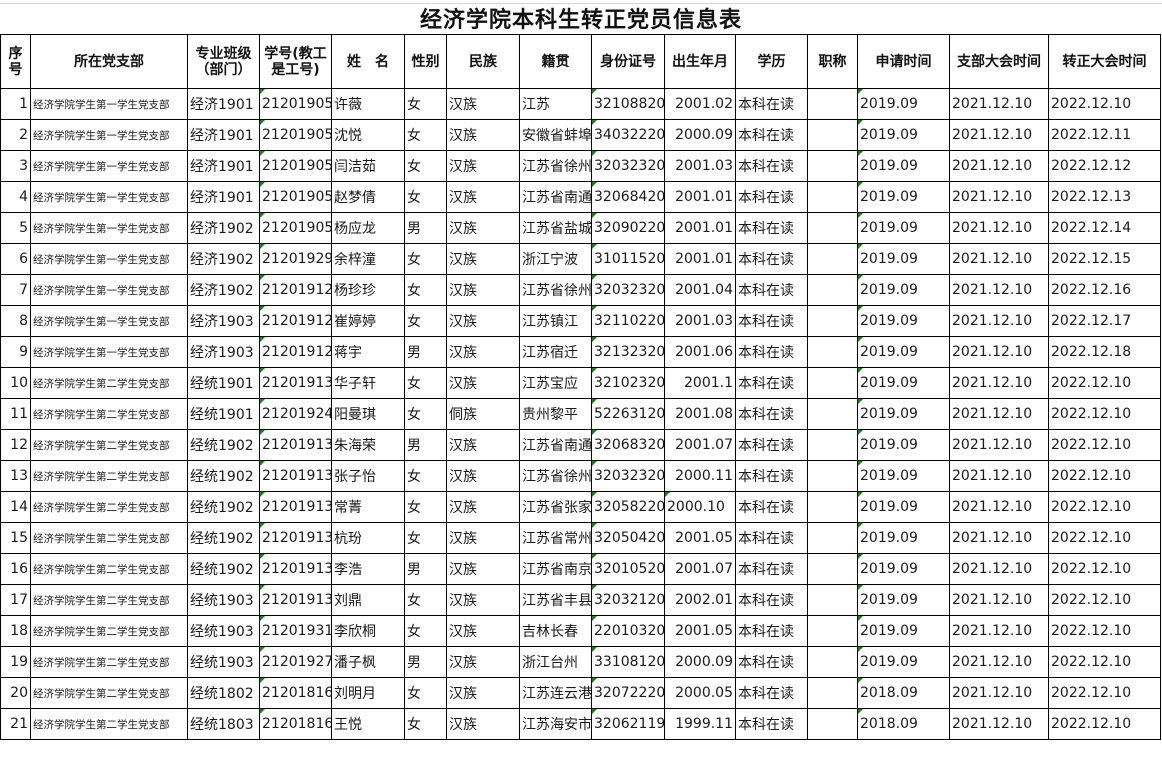 The image size is (1162, 764). Describe the element at coordinates (223, 228) in the screenshot. I see `cell-class: 经济1902` at that location.